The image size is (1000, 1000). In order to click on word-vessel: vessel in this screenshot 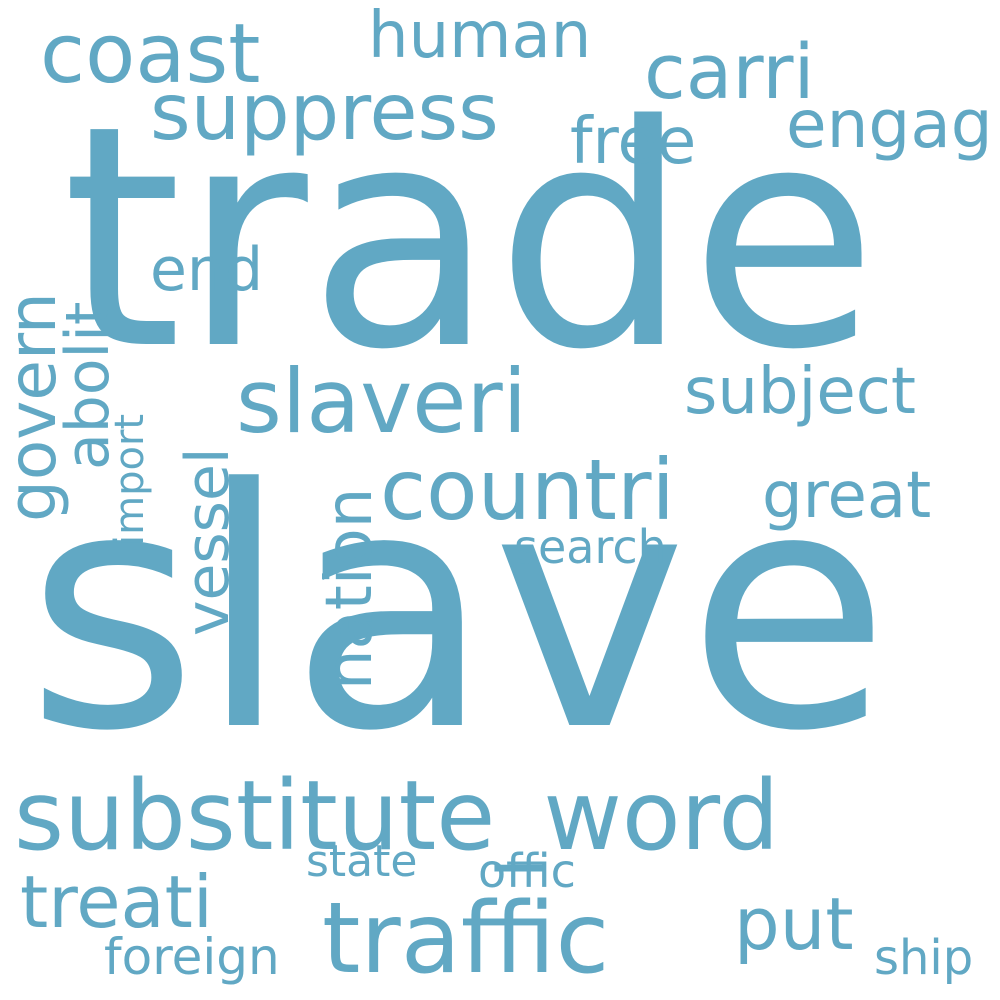, I will do `click(208, 541)`.